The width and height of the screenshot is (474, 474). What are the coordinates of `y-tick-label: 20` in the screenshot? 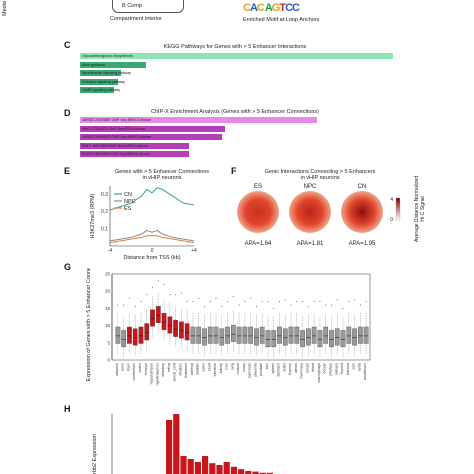 It's located at (108, 291).